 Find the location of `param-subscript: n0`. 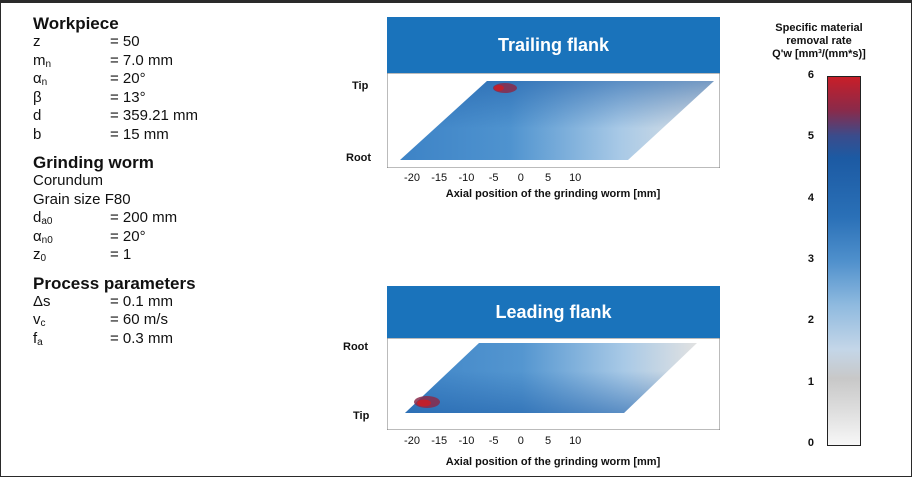

param-subscript: n0 is located at coordinates (47, 240).